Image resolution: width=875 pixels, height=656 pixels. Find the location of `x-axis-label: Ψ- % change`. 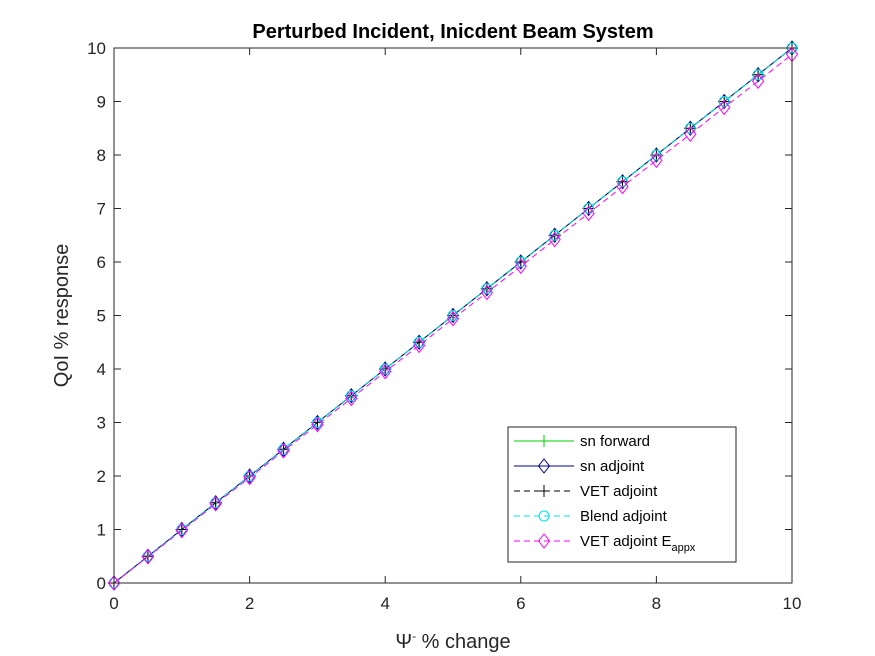

x-axis-label: Ψ- % change is located at coordinates (452, 641).